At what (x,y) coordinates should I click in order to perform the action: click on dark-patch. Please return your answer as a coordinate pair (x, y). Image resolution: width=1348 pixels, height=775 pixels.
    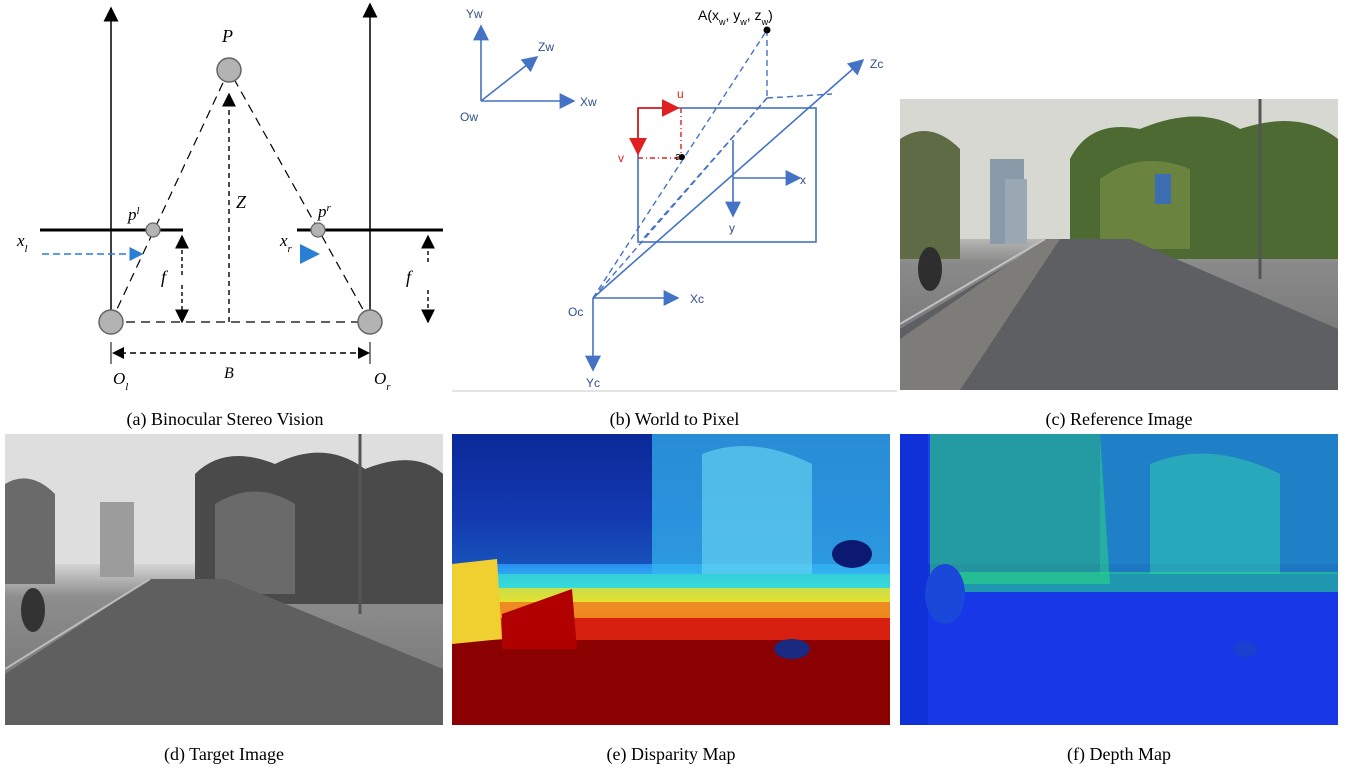
    Looking at the image, I should click on (792, 649).